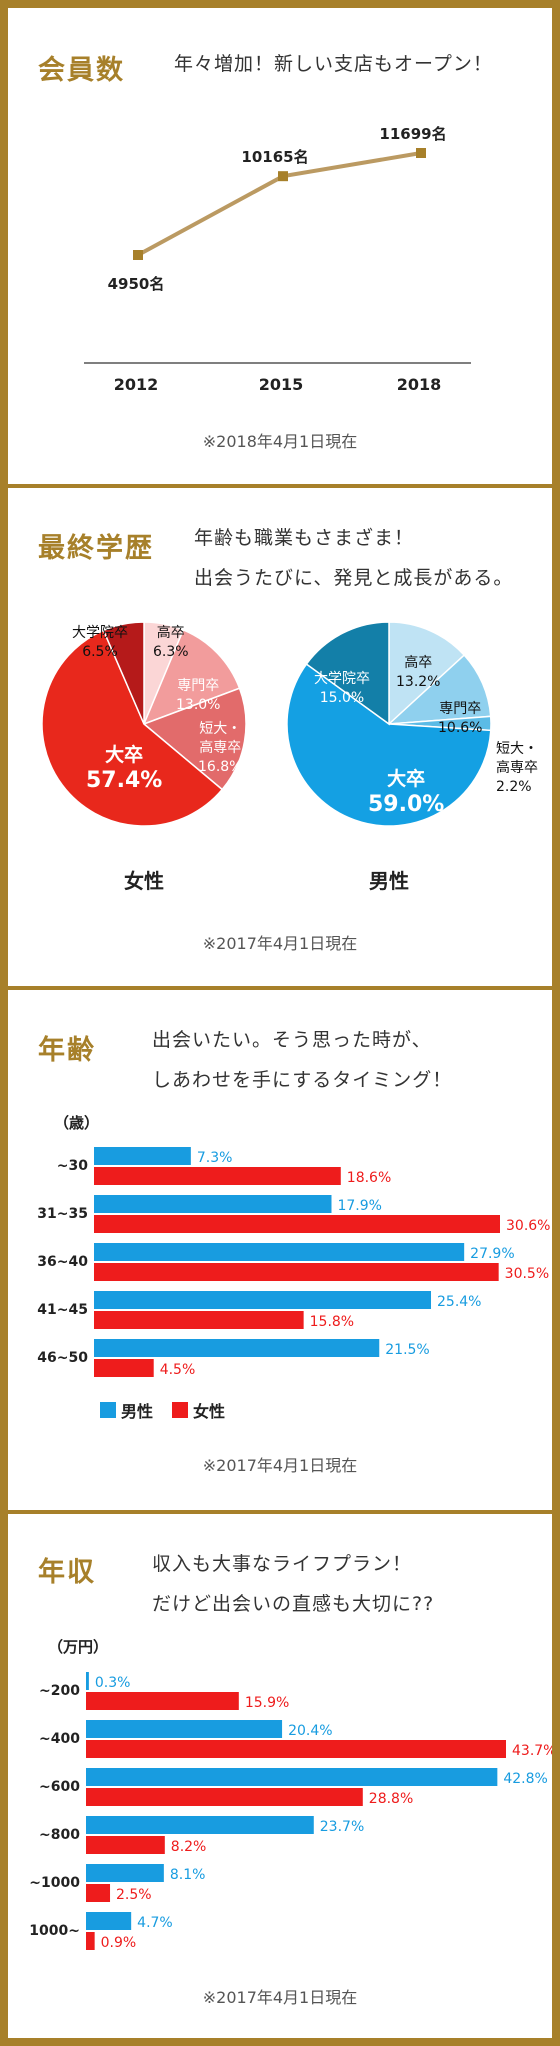 This screenshot has width=560, height=2046. I want to click on pie-slice-label: 専門卒 13.0%, so click(198, 696).